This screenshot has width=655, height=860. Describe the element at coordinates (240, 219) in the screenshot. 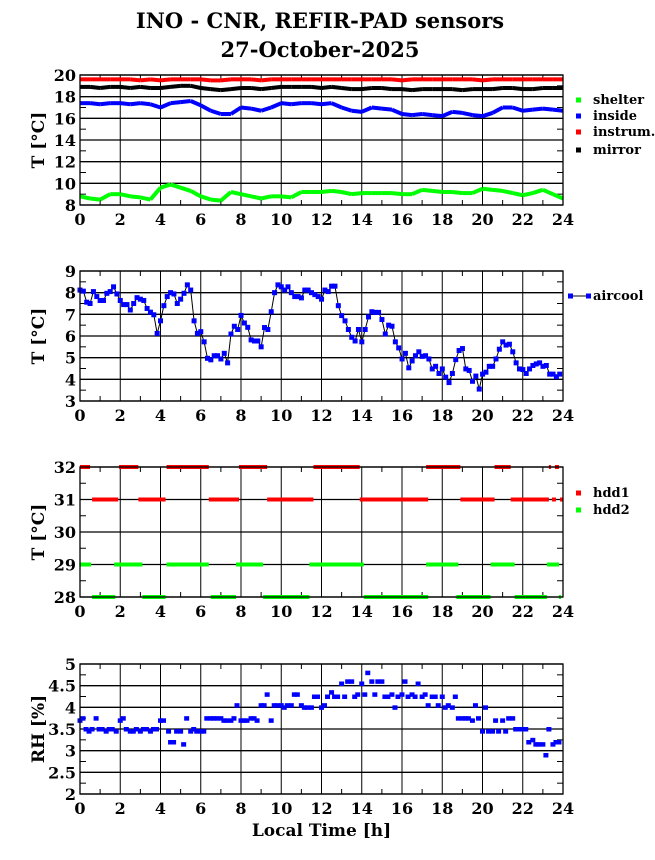

I see `x-tick-label: 8` at that location.